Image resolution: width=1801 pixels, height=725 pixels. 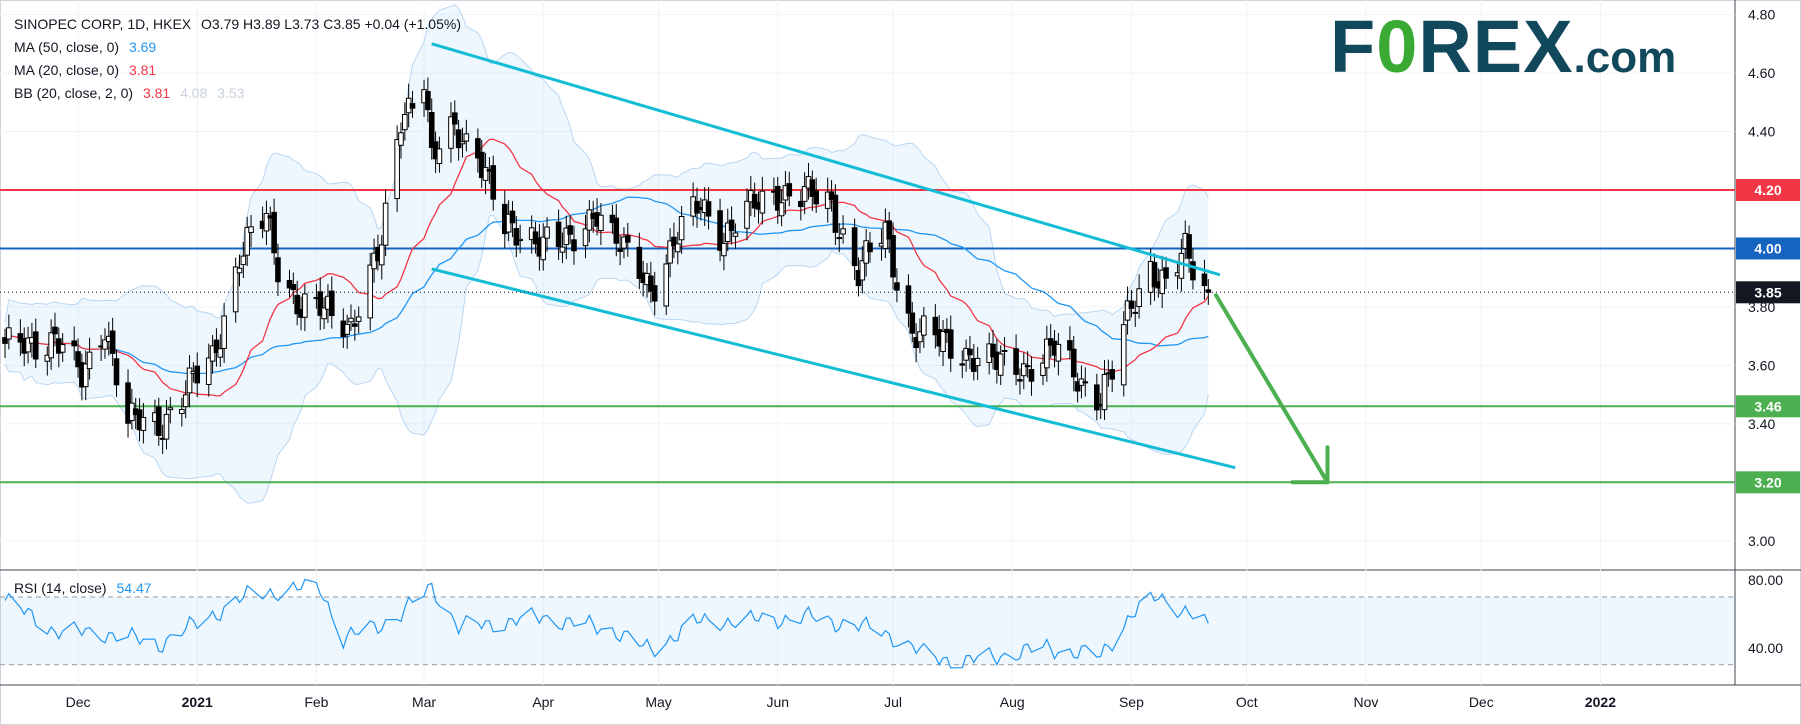 What do you see at coordinates (1600, 702) in the screenshot?
I see `time-axis-label: 2022` at bounding box center [1600, 702].